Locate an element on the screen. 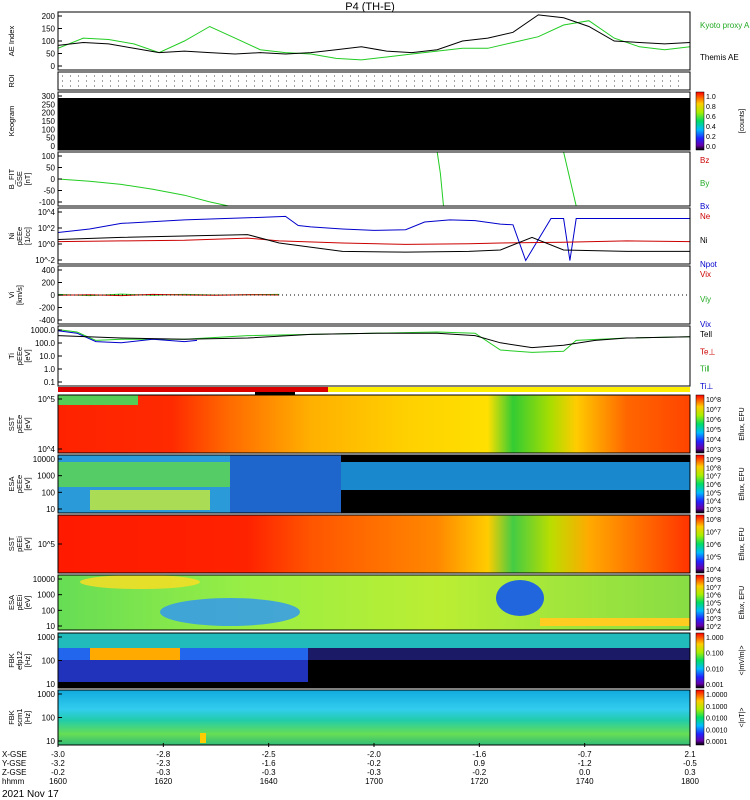 The width and height of the screenshot is (750, 800). sst_e-ylabel-line: [eV] is located at coordinates (27, 423).